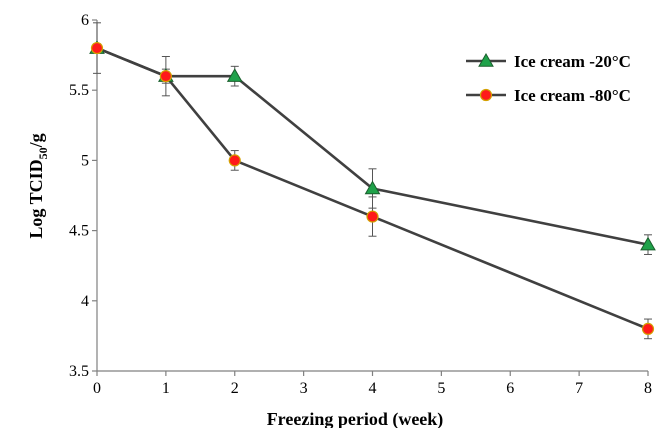 The width and height of the screenshot is (665, 433). Describe the element at coordinates (355, 418) in the screenshot. I see `x-axis-title: Freezing period (week)` at that location.